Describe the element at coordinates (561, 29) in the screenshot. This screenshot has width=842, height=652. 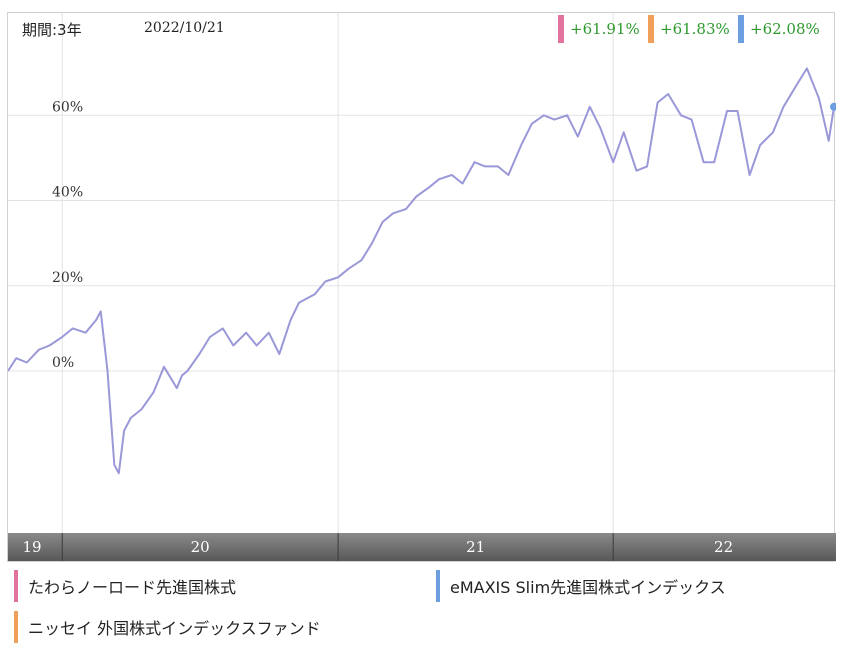
I see `return-color-bar-tawara` at that location.